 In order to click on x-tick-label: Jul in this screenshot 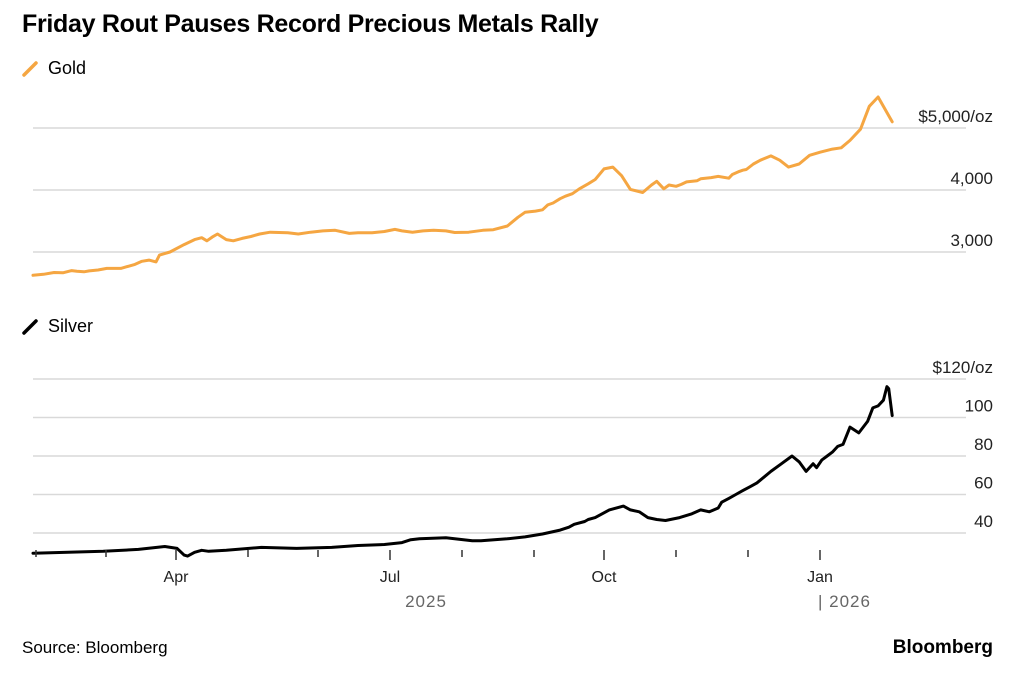, I will do `click(390, 577)`.